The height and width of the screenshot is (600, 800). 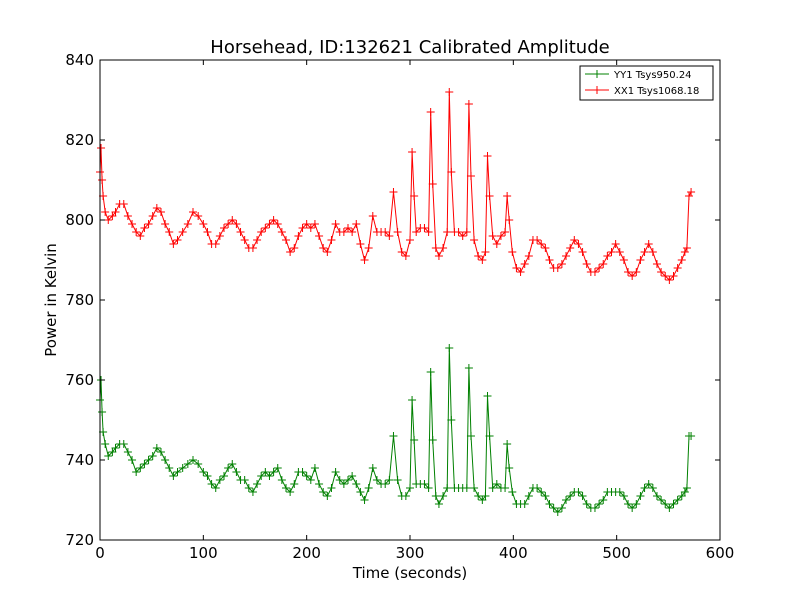 What do you see at coordinates (652, 75) in the screenshot?
I see `legend-label: YY1 Tsys950.24` at bounding box center [652, 75].